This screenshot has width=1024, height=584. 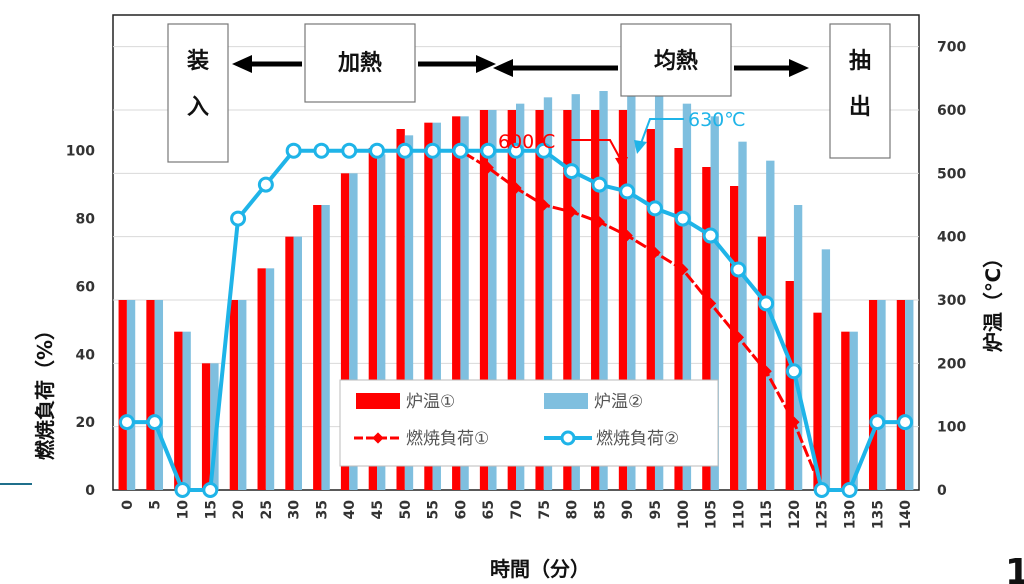 I want to click on y-tick-right: 200, so click(x=951, y=364).